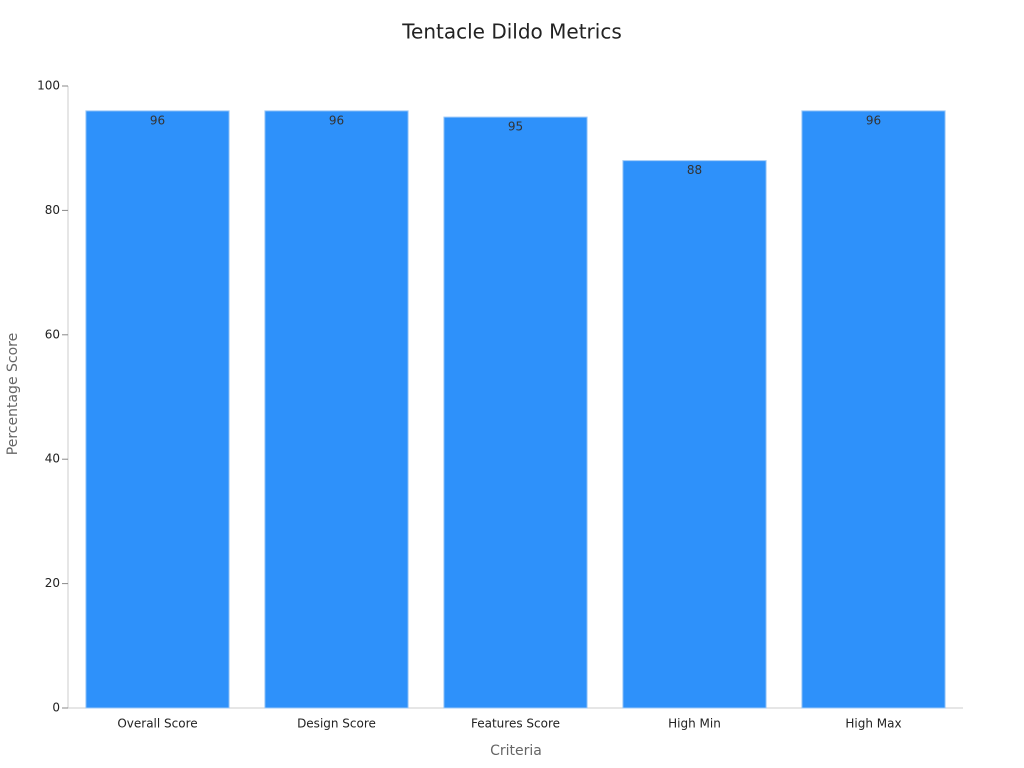 This screenshot has width=1024, height=768. What do you see at coordinates (515, 724) in the screenshot?
I see `x-tick-label: Features Score` at bounding box center [515, 724].